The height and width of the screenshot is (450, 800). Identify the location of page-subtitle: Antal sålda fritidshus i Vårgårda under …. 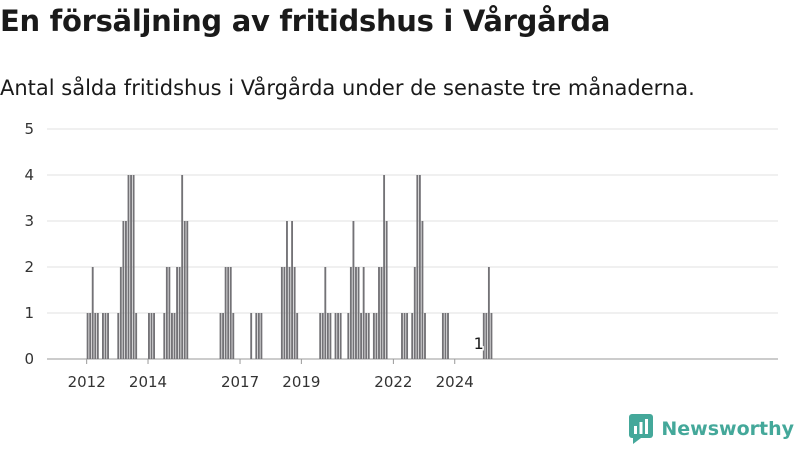
(347, 88).